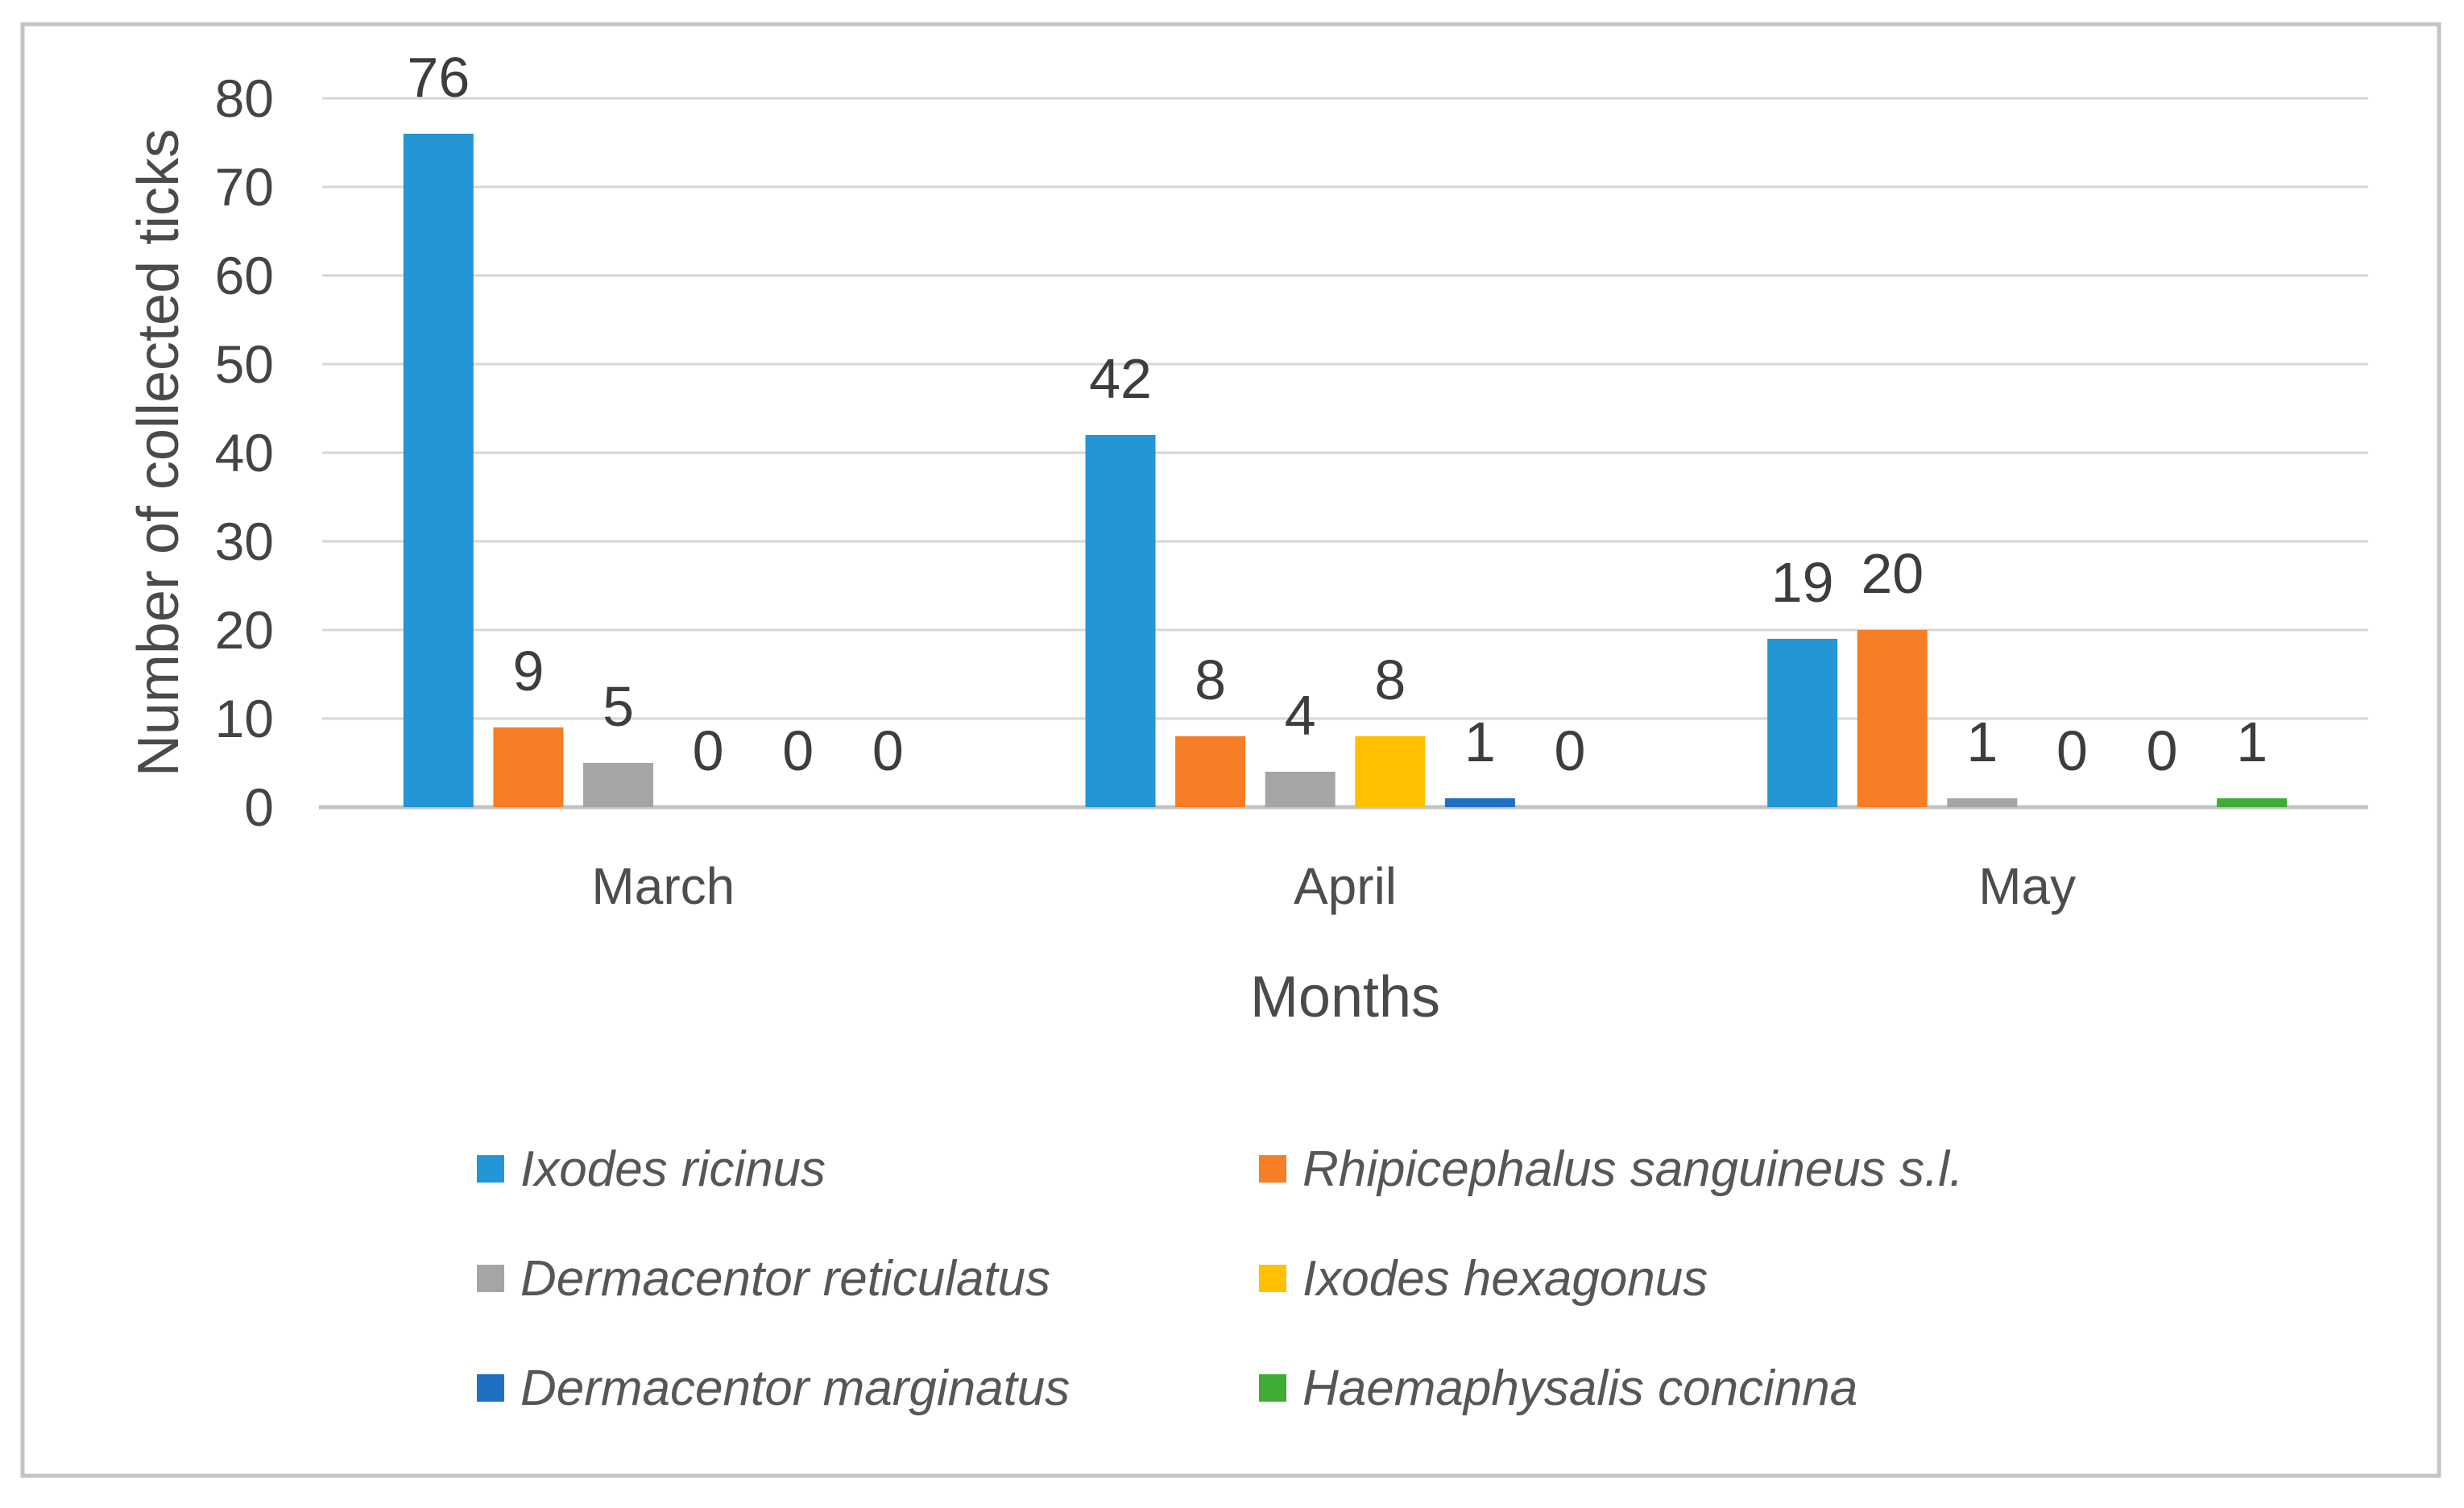 The width and height of the screenshot is (2464, 1508). Describe the element at coordinates (1345, 998) in the screenshot. I see `x-axis-title: Months` at that location.